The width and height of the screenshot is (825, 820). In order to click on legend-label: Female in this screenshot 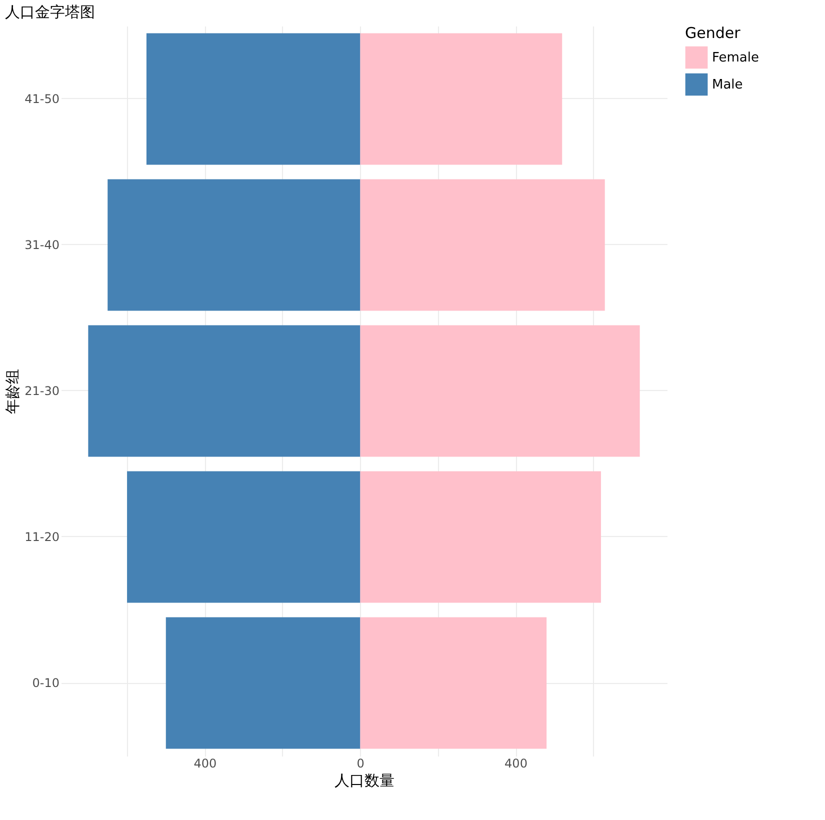, I will do `click(736, 58)`.